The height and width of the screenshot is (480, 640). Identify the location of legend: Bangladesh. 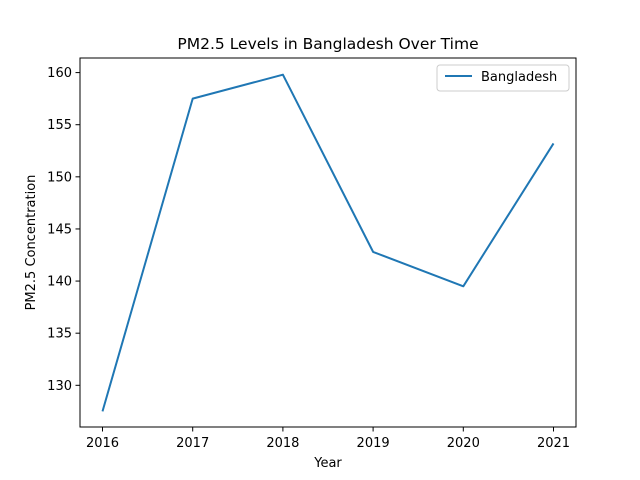
(503, 78).